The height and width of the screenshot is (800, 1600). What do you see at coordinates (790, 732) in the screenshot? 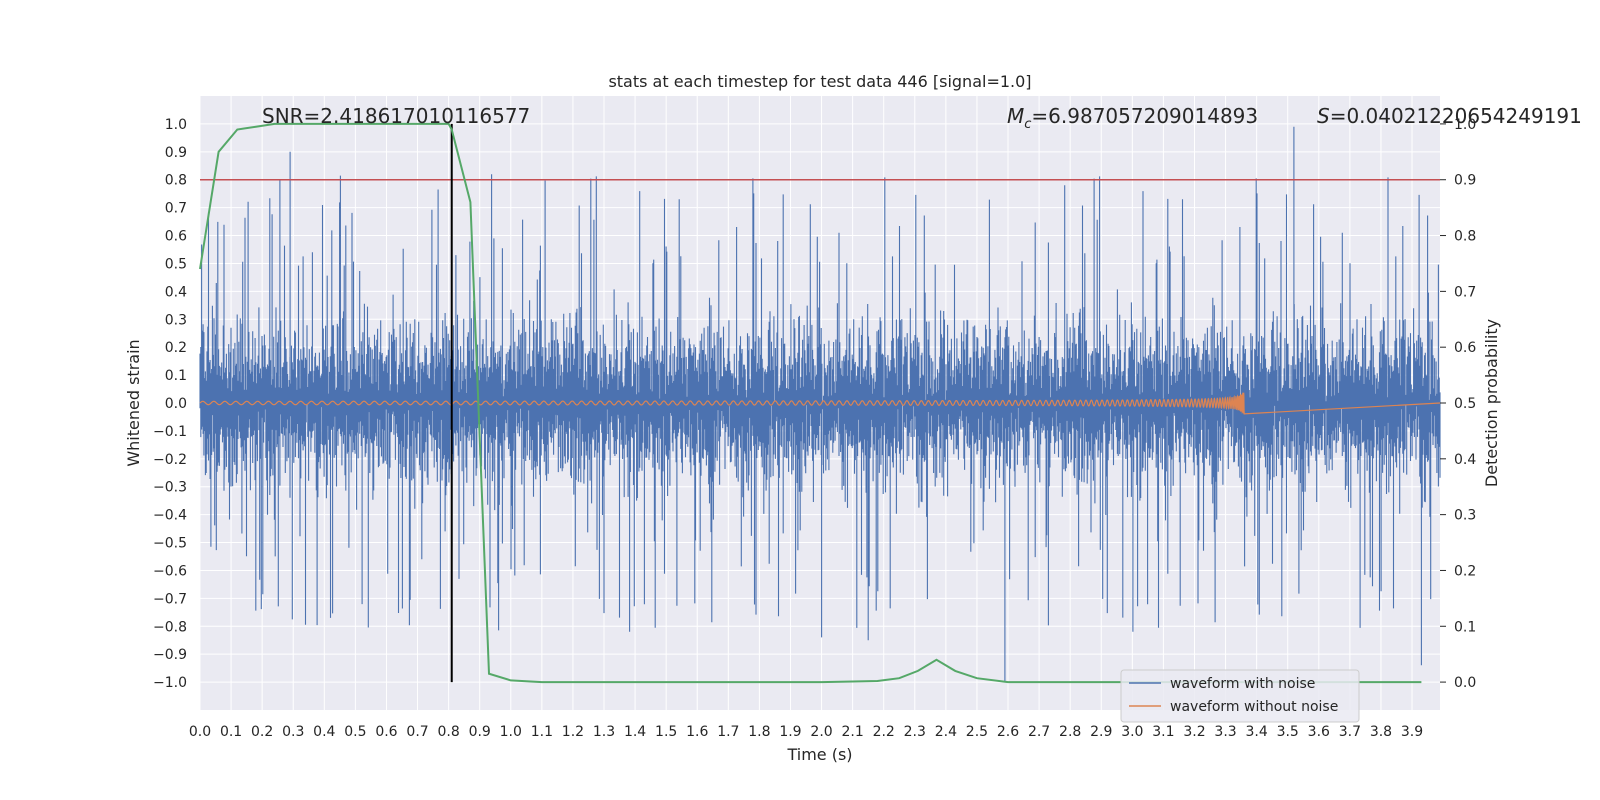
I see `x-tick-label: 1.9` at bounding box center [790, 732].